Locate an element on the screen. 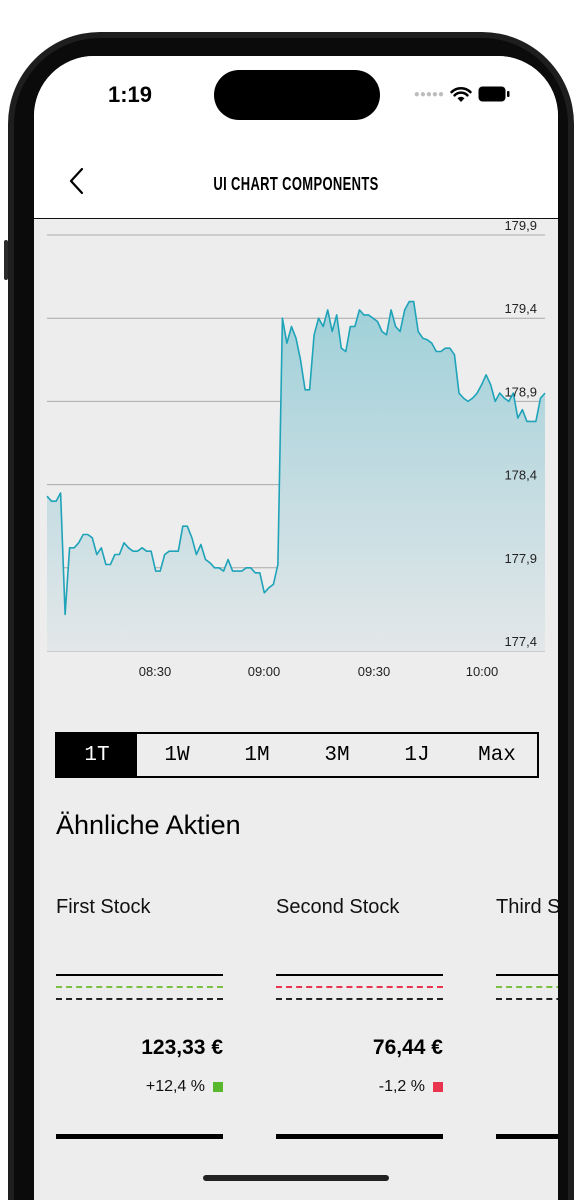 This screenshot has width=582, height=1200. stock-change: +12,4 % is located at coordinates (184, 1087).